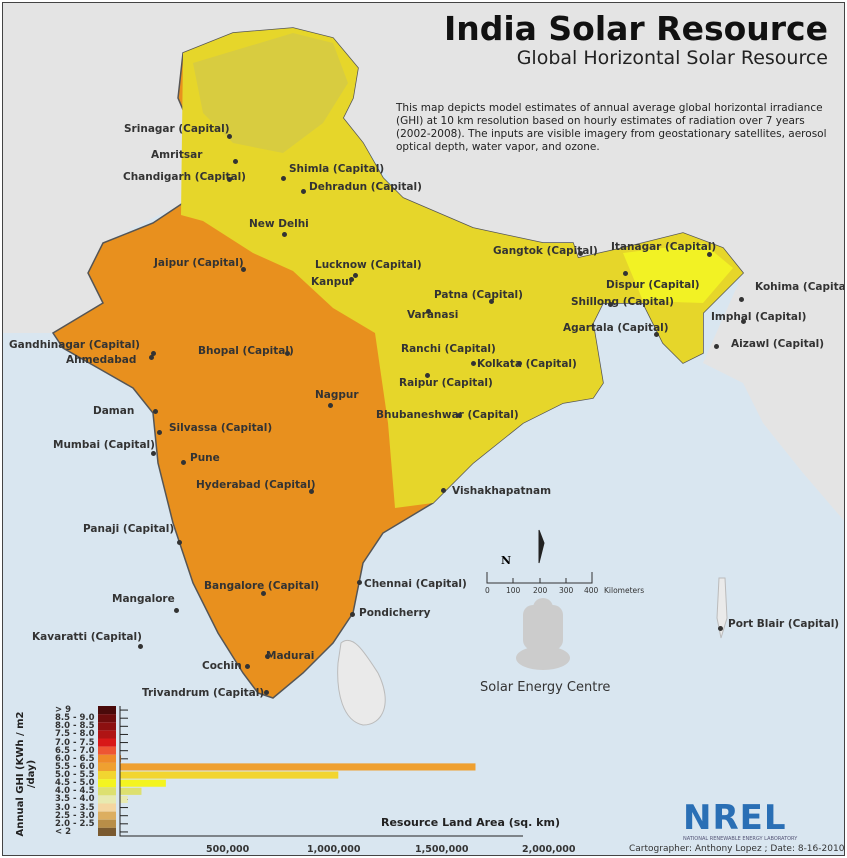  I want to click on north-arrow-icon, so click(541, 546).